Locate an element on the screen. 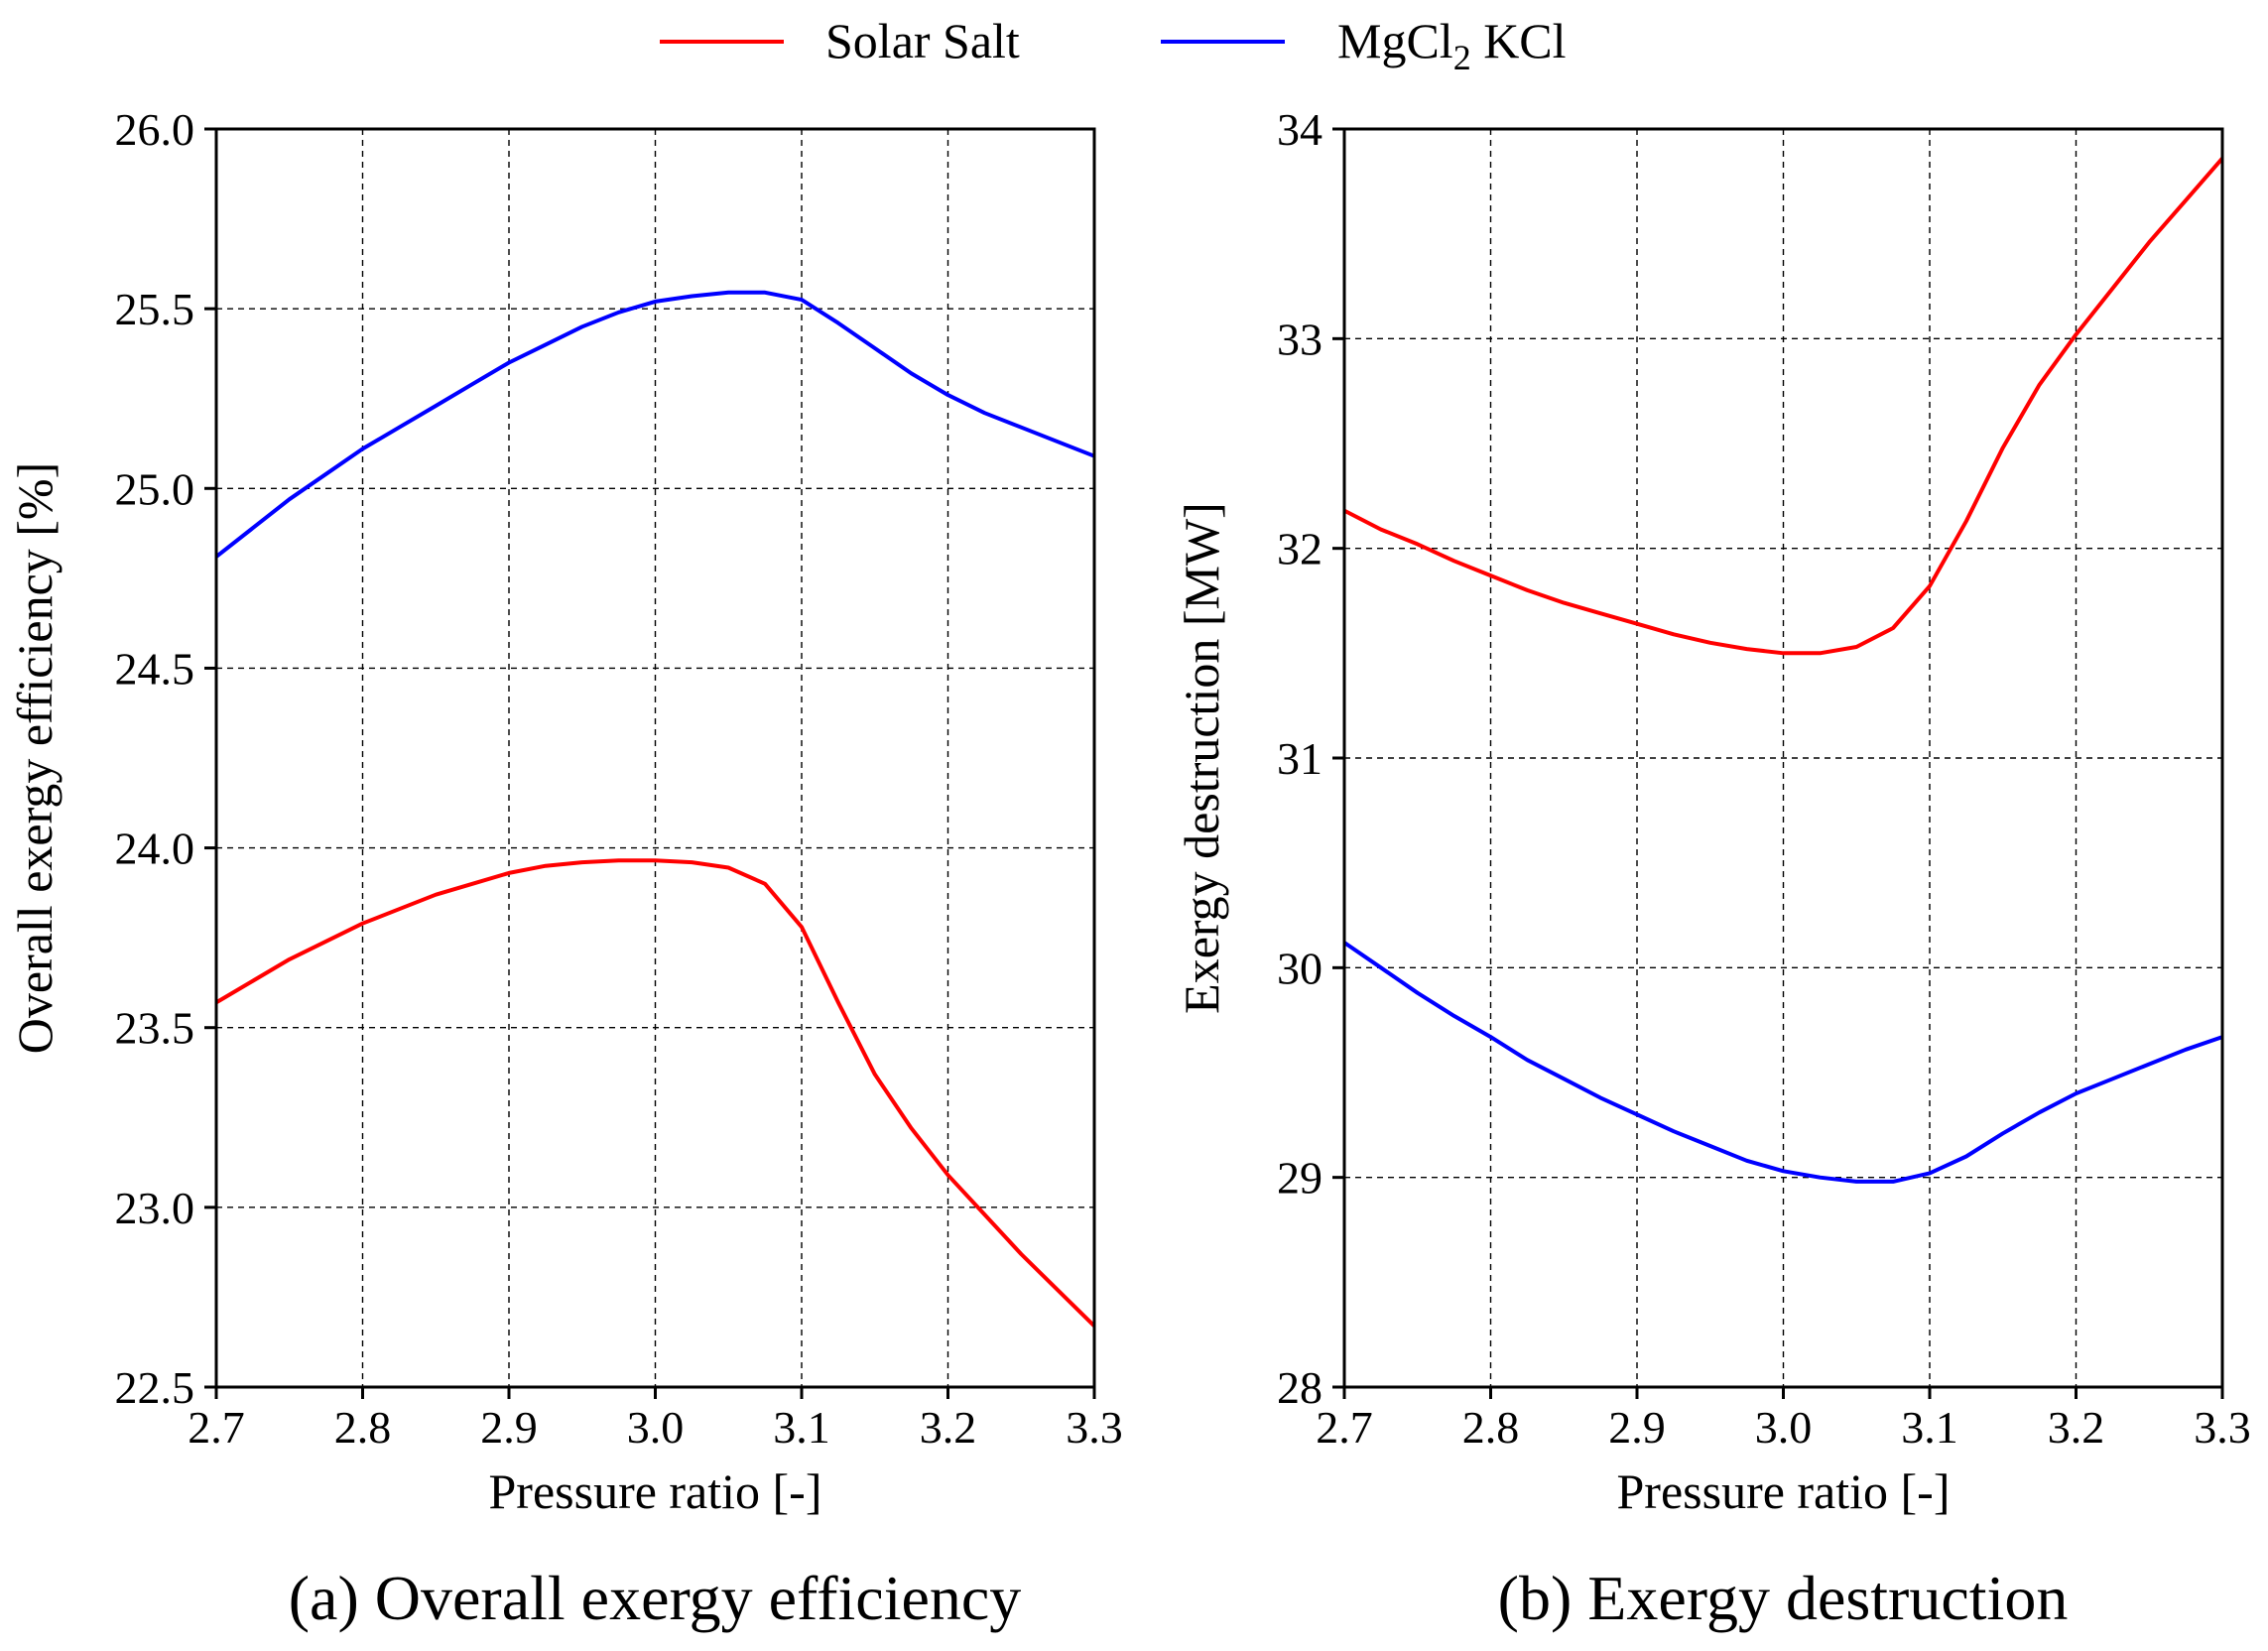  panel-a-x-tick-label-2.7: 2.7 is located at coordinates (216, 1427).